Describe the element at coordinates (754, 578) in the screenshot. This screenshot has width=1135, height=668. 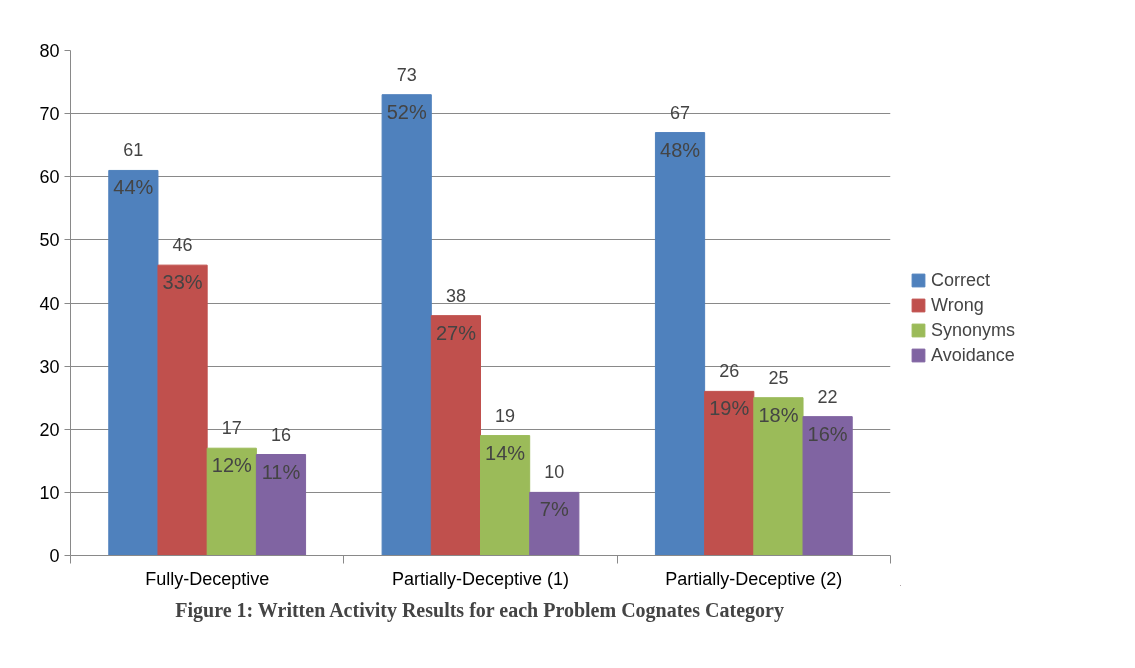
I see `x-tick-label: Partially-Deceptive (2)` at that location.